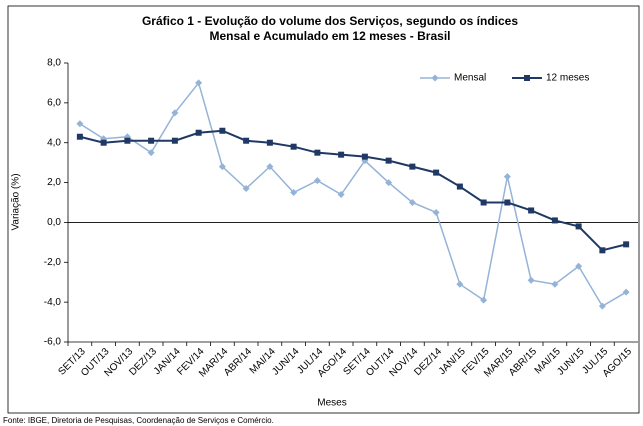  Describe the element at coordinates (53, 342) in the screenshot. I see `y-tick-label: -6,0` at that location.